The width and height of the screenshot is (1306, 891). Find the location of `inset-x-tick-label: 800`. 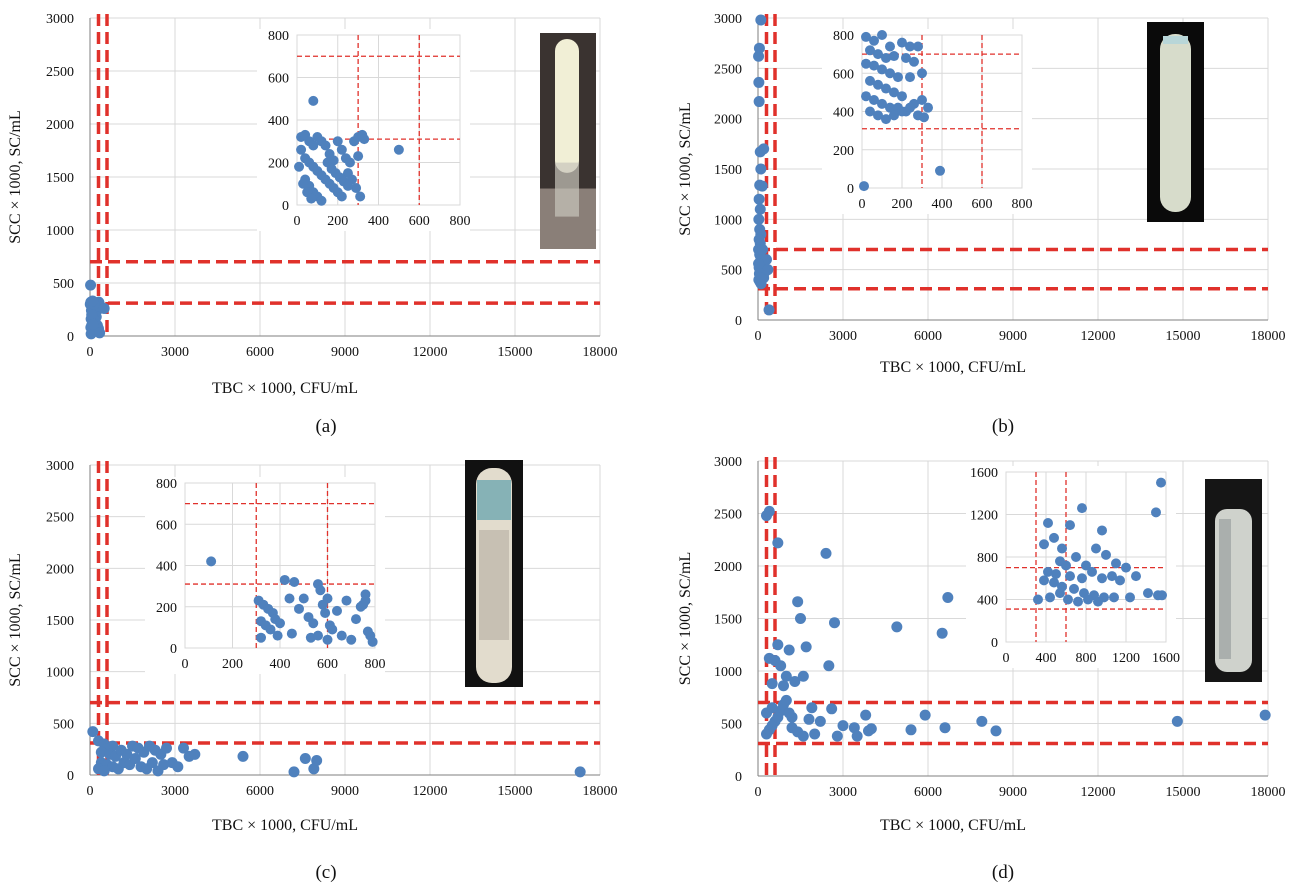

inset-x-tick-label: 800 is located at coordinates (1086, 658).